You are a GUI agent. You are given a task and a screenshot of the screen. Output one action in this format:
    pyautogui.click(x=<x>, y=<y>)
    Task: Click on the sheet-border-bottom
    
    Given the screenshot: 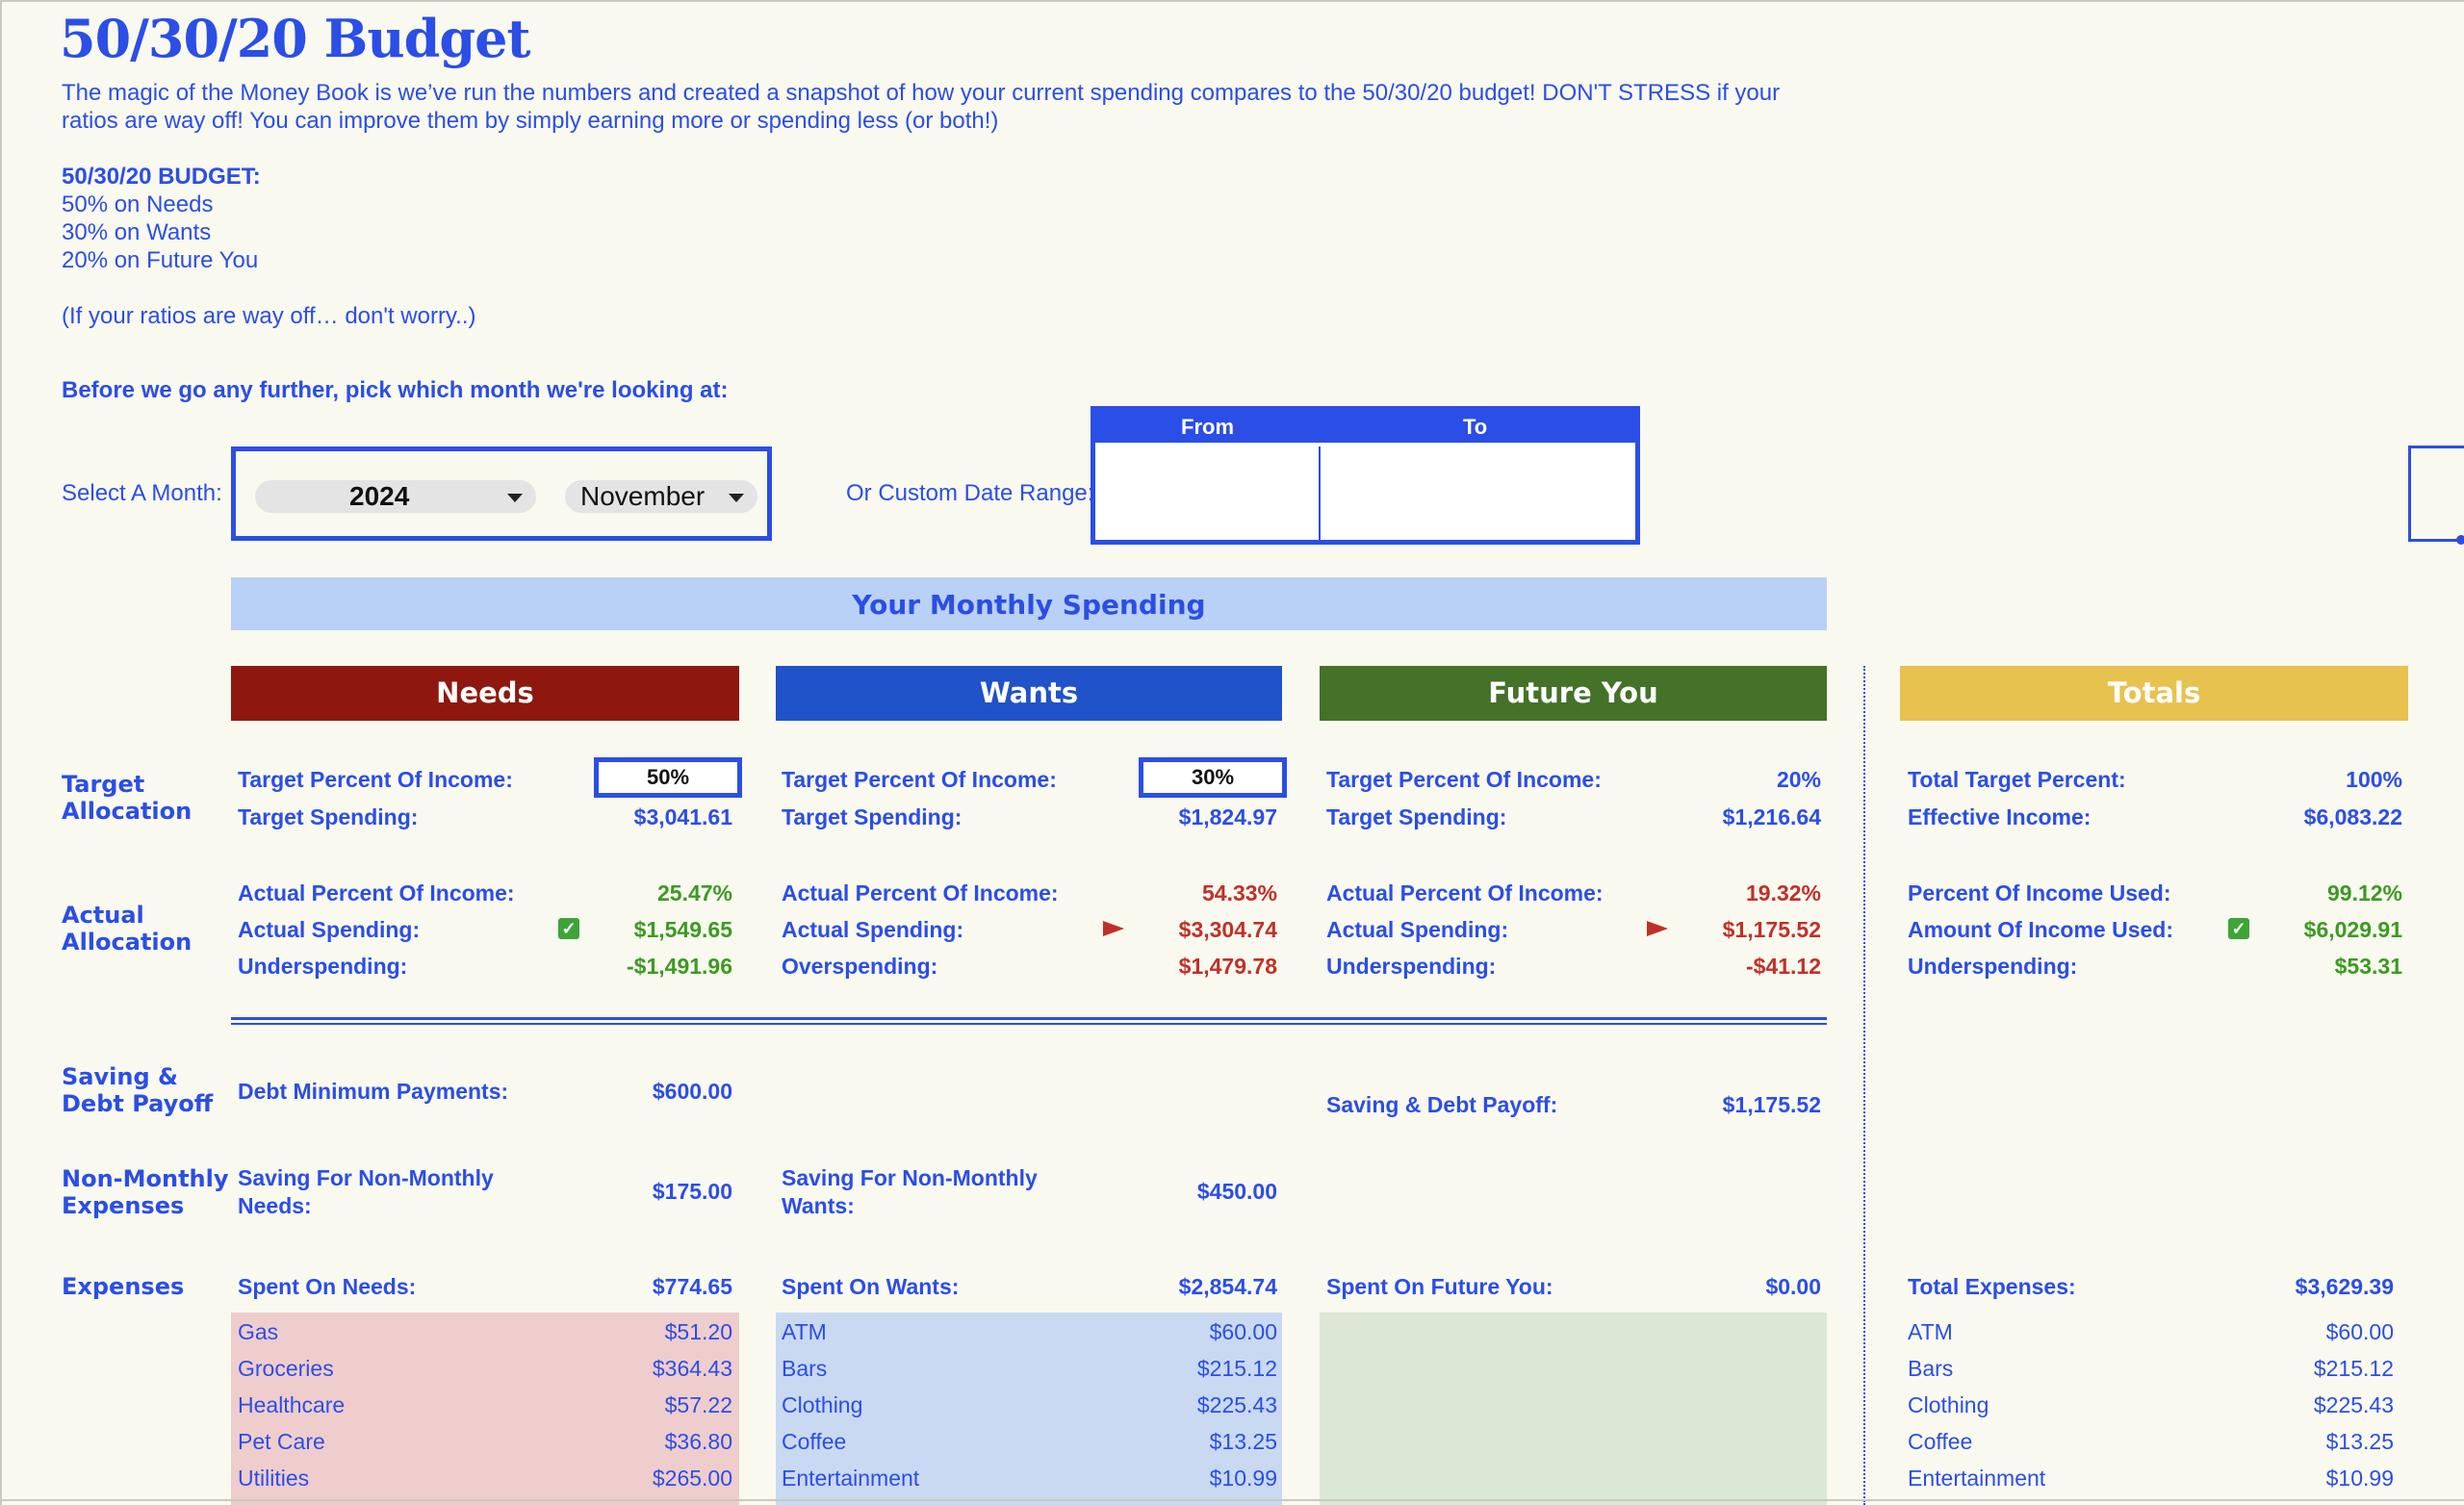 What is the action you would take?
    pyautogui.click(x=1232, y=1500)
    